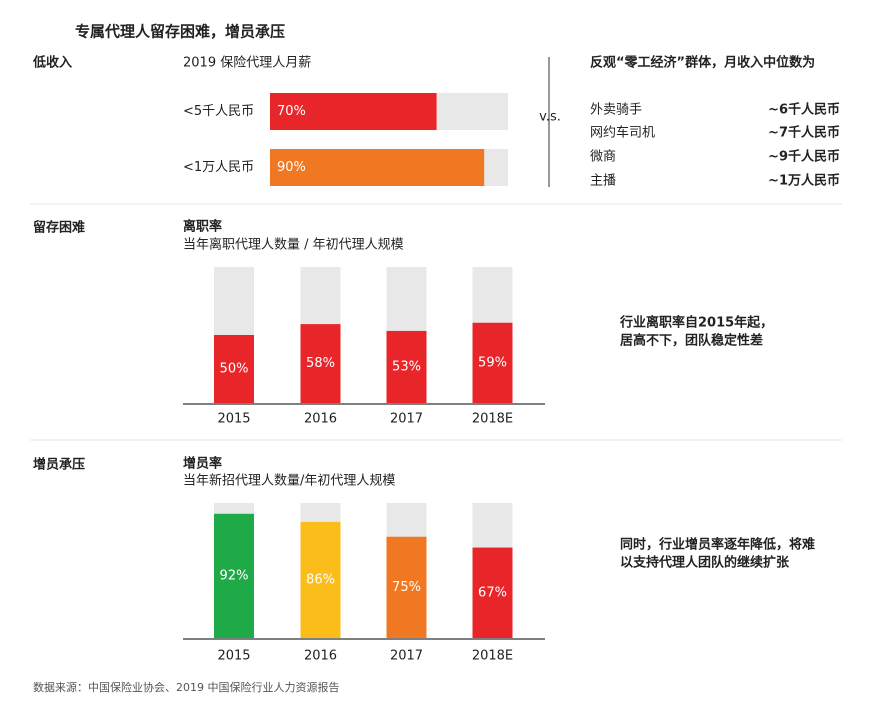 The height and width of the screenshot is (720, 876). What do you see at coordinates (804, 133) in the screenshot?
I see `comparison-value: ~7千人民币` at bounding box center [804, 133].